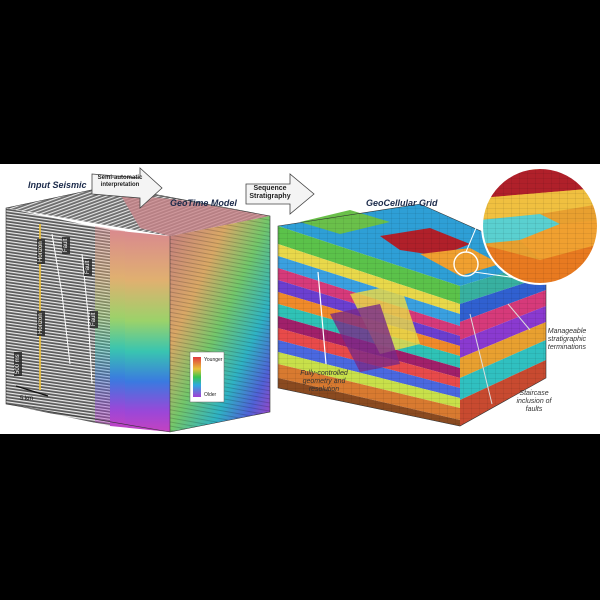  I want to click on note-staircase-faults: Staircase inclusion of faults, so click(534, 401).